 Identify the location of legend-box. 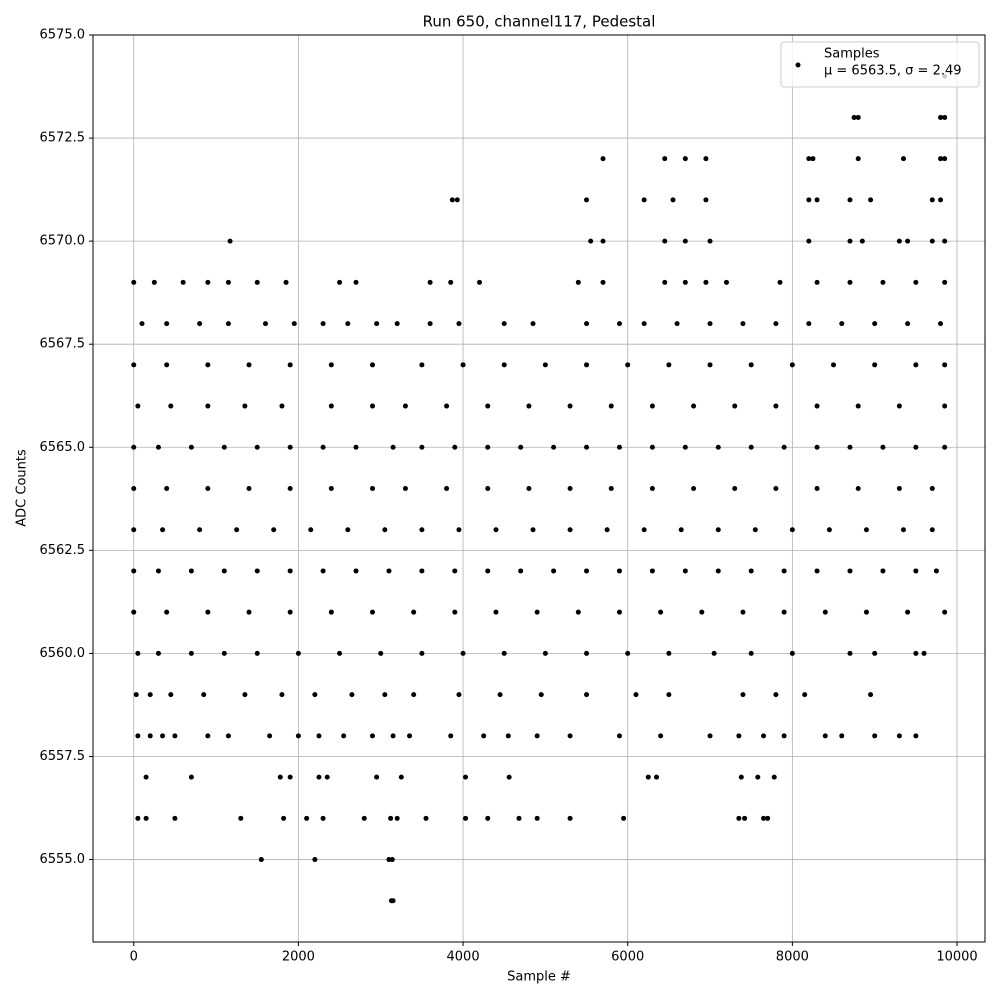
(880, 64).